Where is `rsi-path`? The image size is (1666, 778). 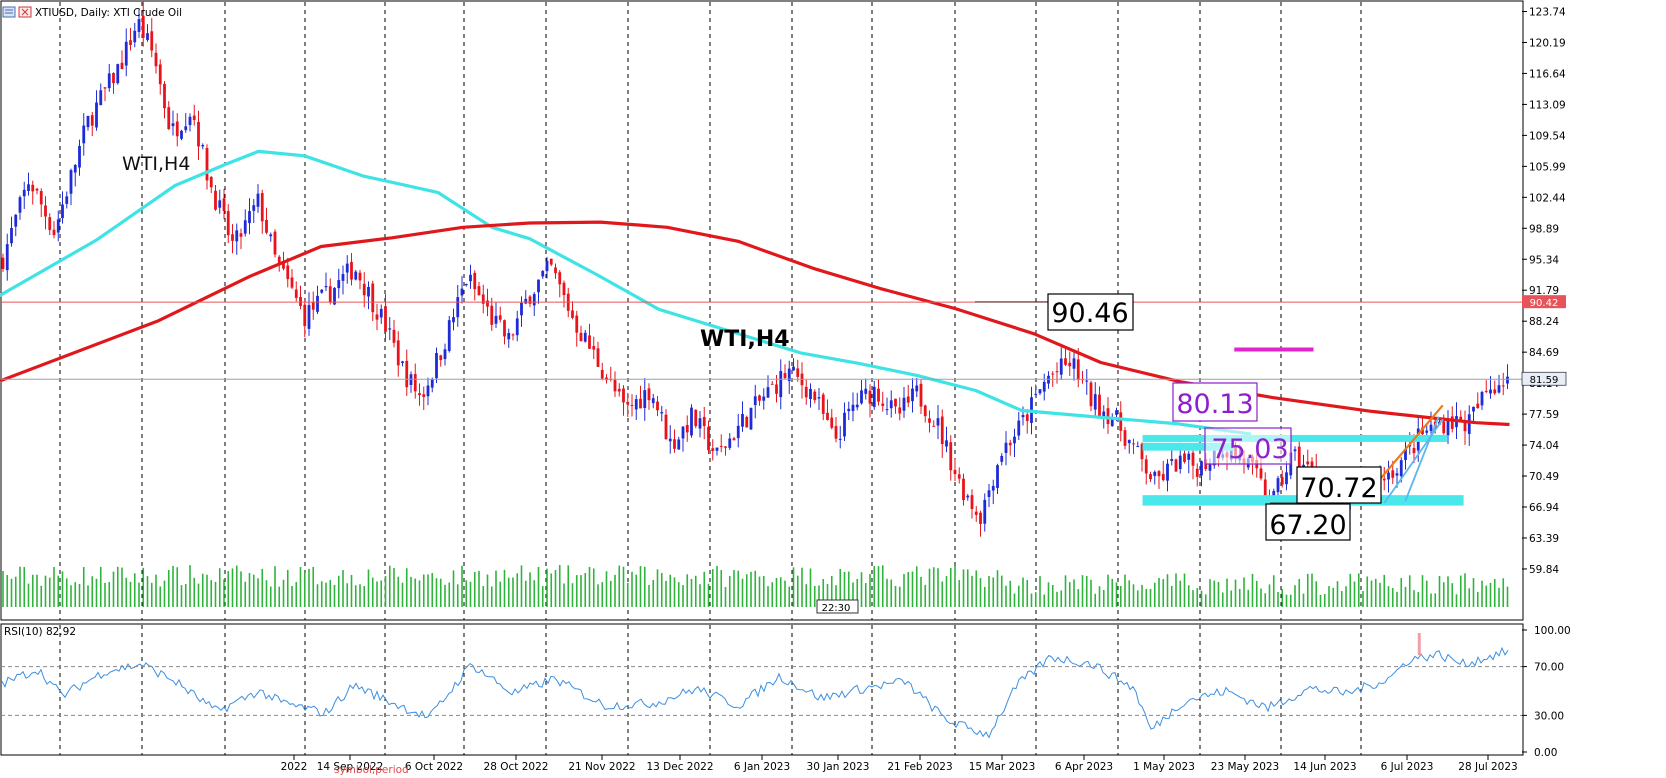
rsi-path is located at coordinates (755, 692).